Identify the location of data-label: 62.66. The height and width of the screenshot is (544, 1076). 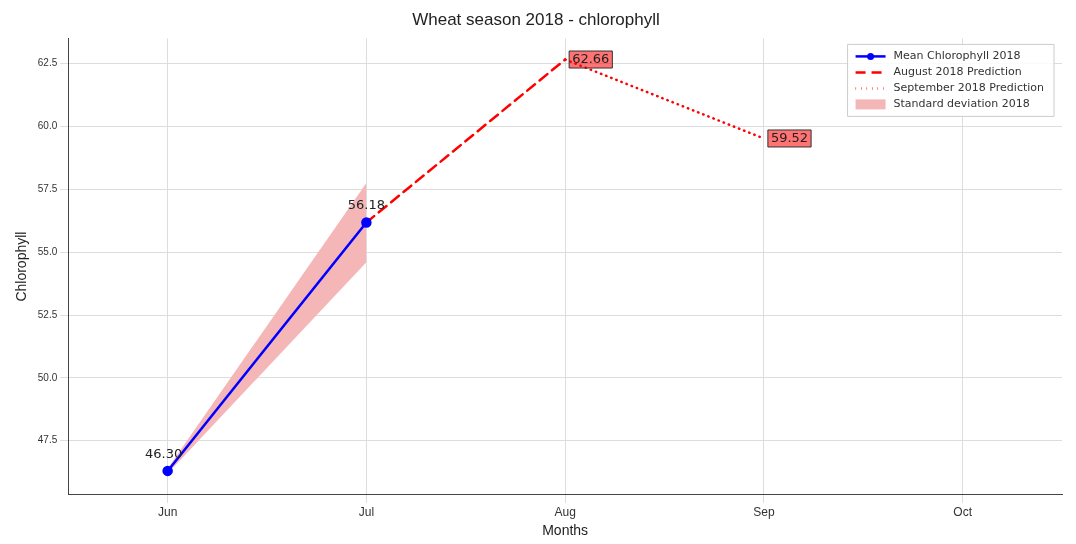
(591, 58).